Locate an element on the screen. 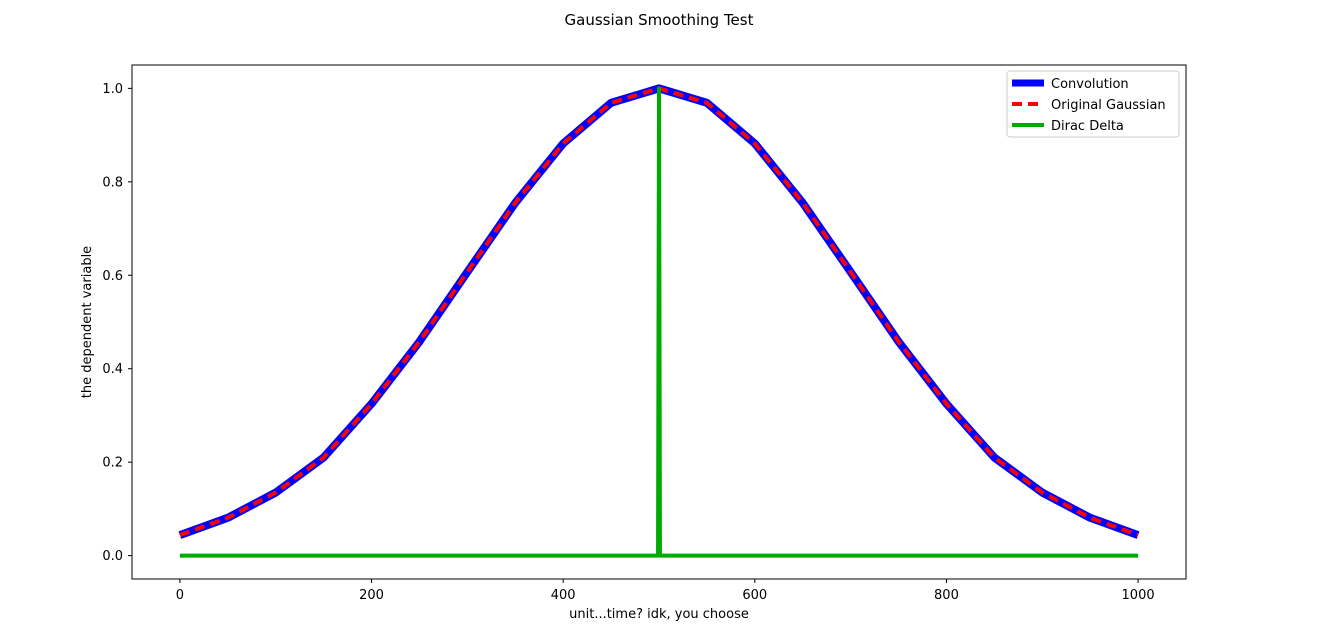  y-axis: 0.0 0.2 0.4 0.6 0.8 1.0 is located at coordinates (117, 323).